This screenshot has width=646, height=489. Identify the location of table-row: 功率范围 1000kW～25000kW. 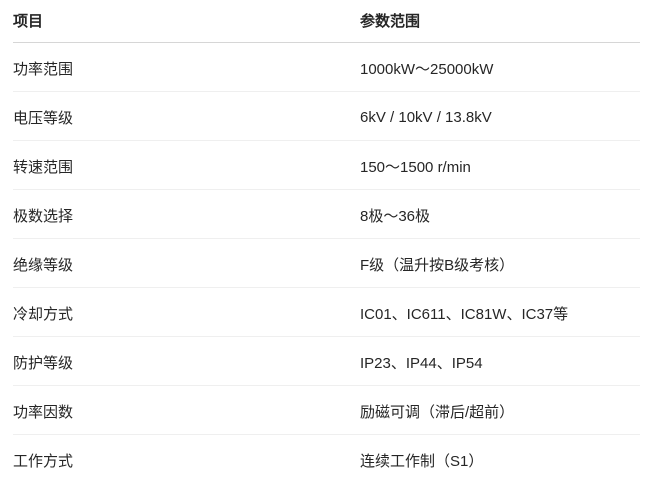
(326, 67).